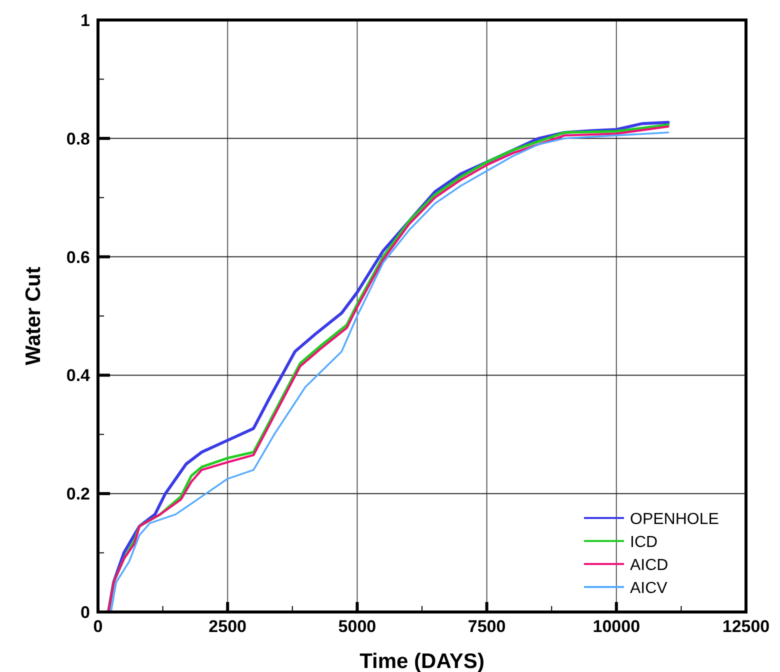  I want to click on legend-label: AICD, so click(649, 565).